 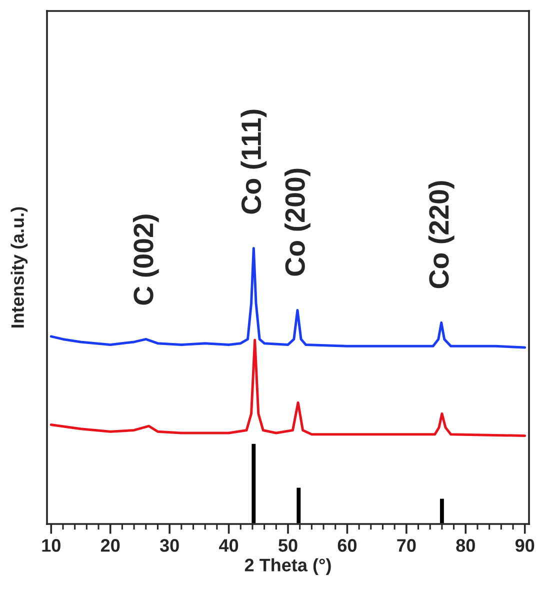 What do you see at coordinates (347, 545) in the screenshot?
I see `x-tick-label: 60` at bounding box center [347, 545].